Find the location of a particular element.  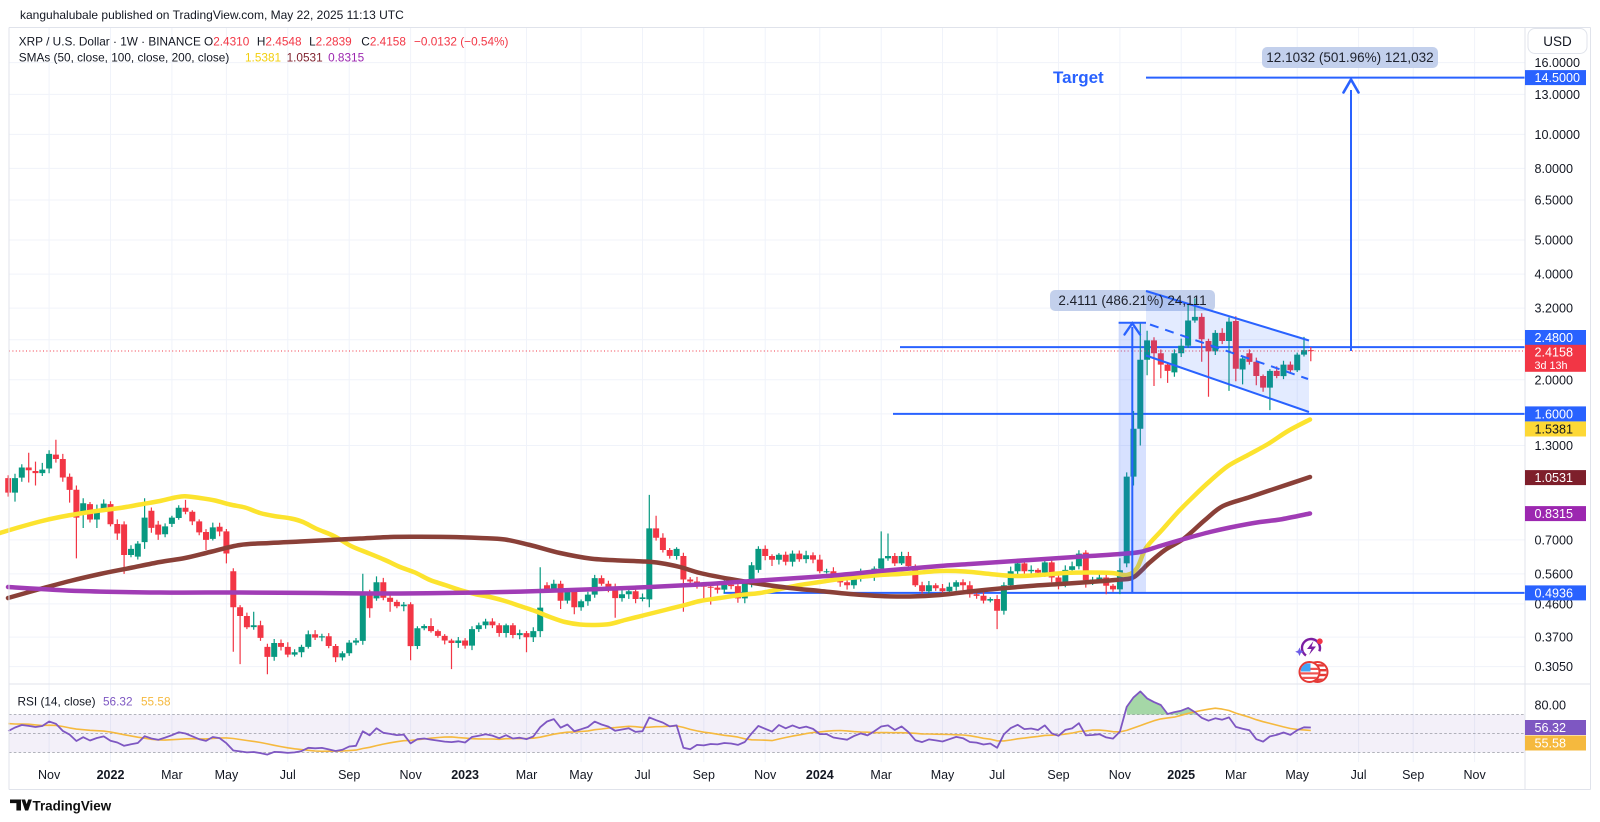

svg-text:SMAs (50, close, 100, close, 2: SMAs (50, close, 100, close, 200, close) is located at coordinates (124, 58).